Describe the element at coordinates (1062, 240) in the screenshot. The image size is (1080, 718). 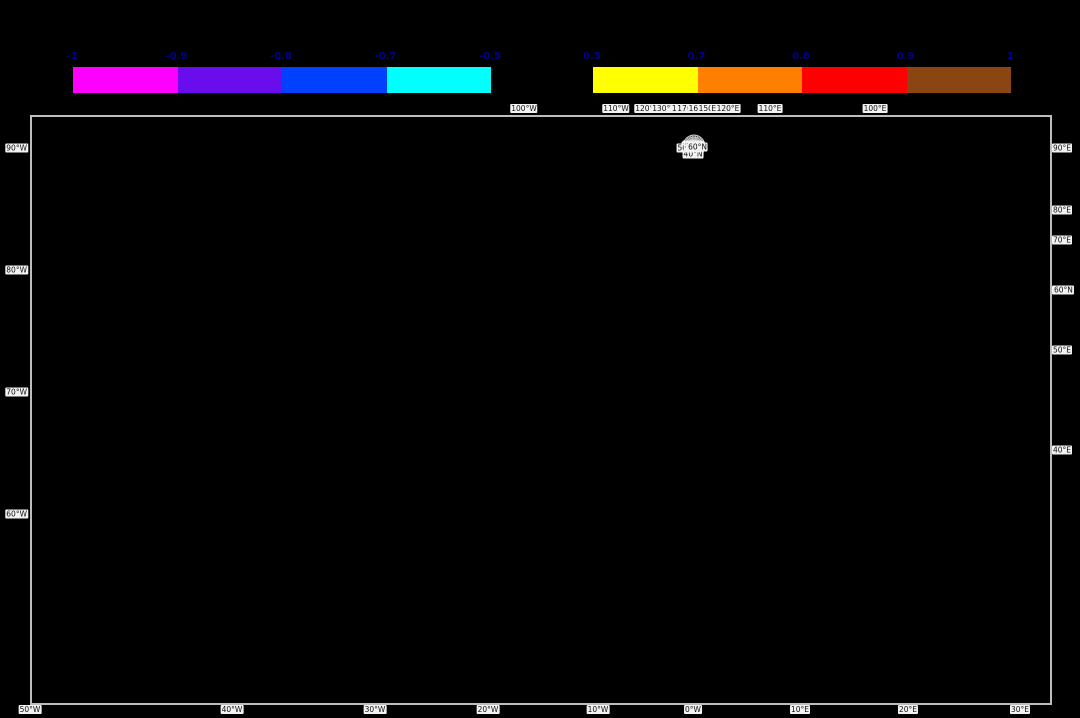
I see `axis-label-right: 70°E` at that location.